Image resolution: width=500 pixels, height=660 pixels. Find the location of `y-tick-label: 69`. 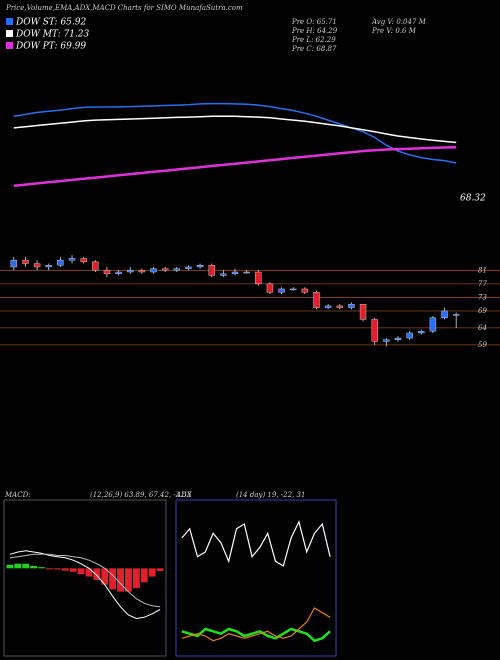

y-tick-label: 69 is located at coordinates (482, 311).